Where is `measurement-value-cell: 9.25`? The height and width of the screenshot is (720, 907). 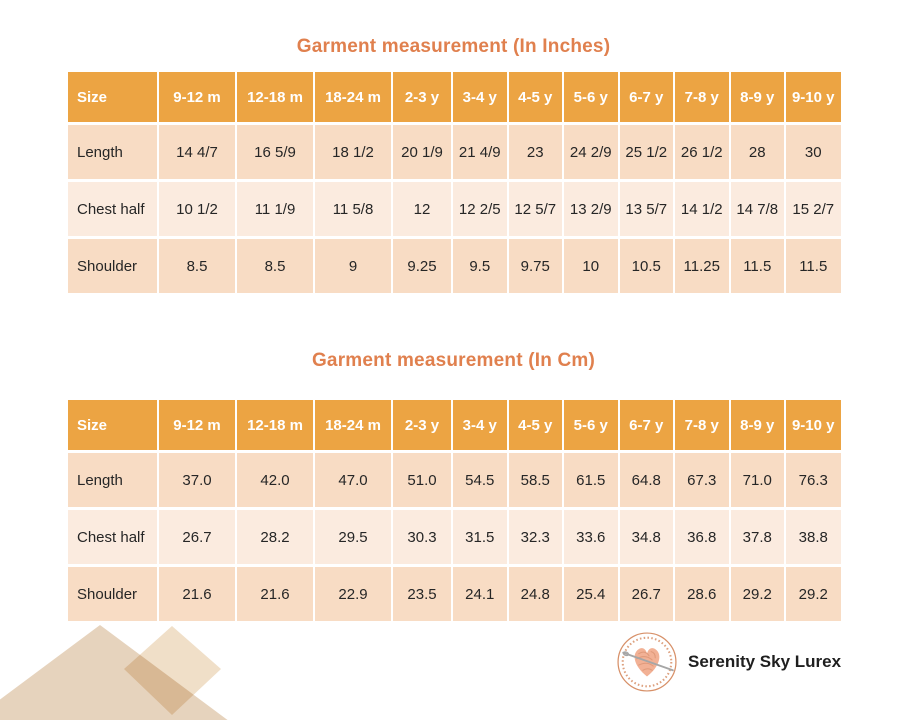
measurement-value-cell: 9.25 is located at coordinates (422, 264).